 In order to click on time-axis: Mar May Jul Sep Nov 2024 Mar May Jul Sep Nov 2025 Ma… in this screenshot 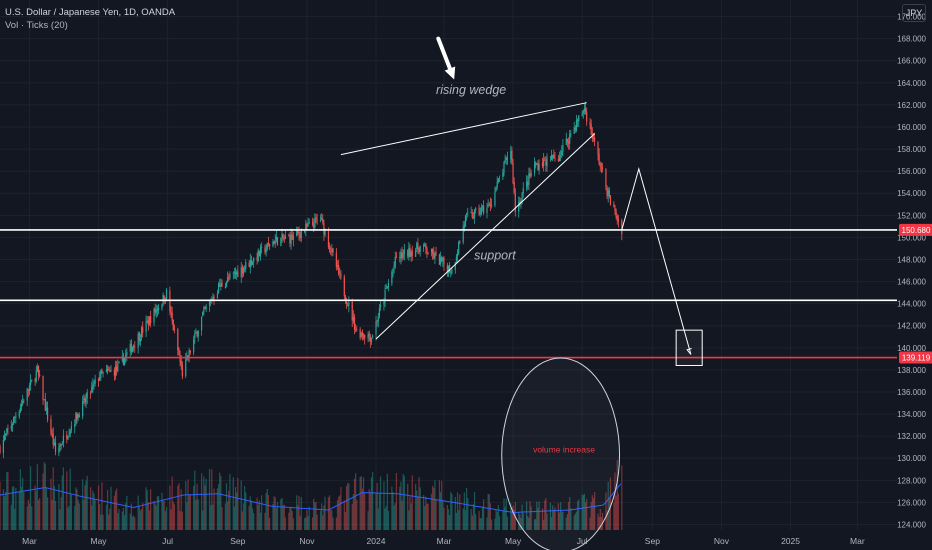, I will do `click(443, 541)`.